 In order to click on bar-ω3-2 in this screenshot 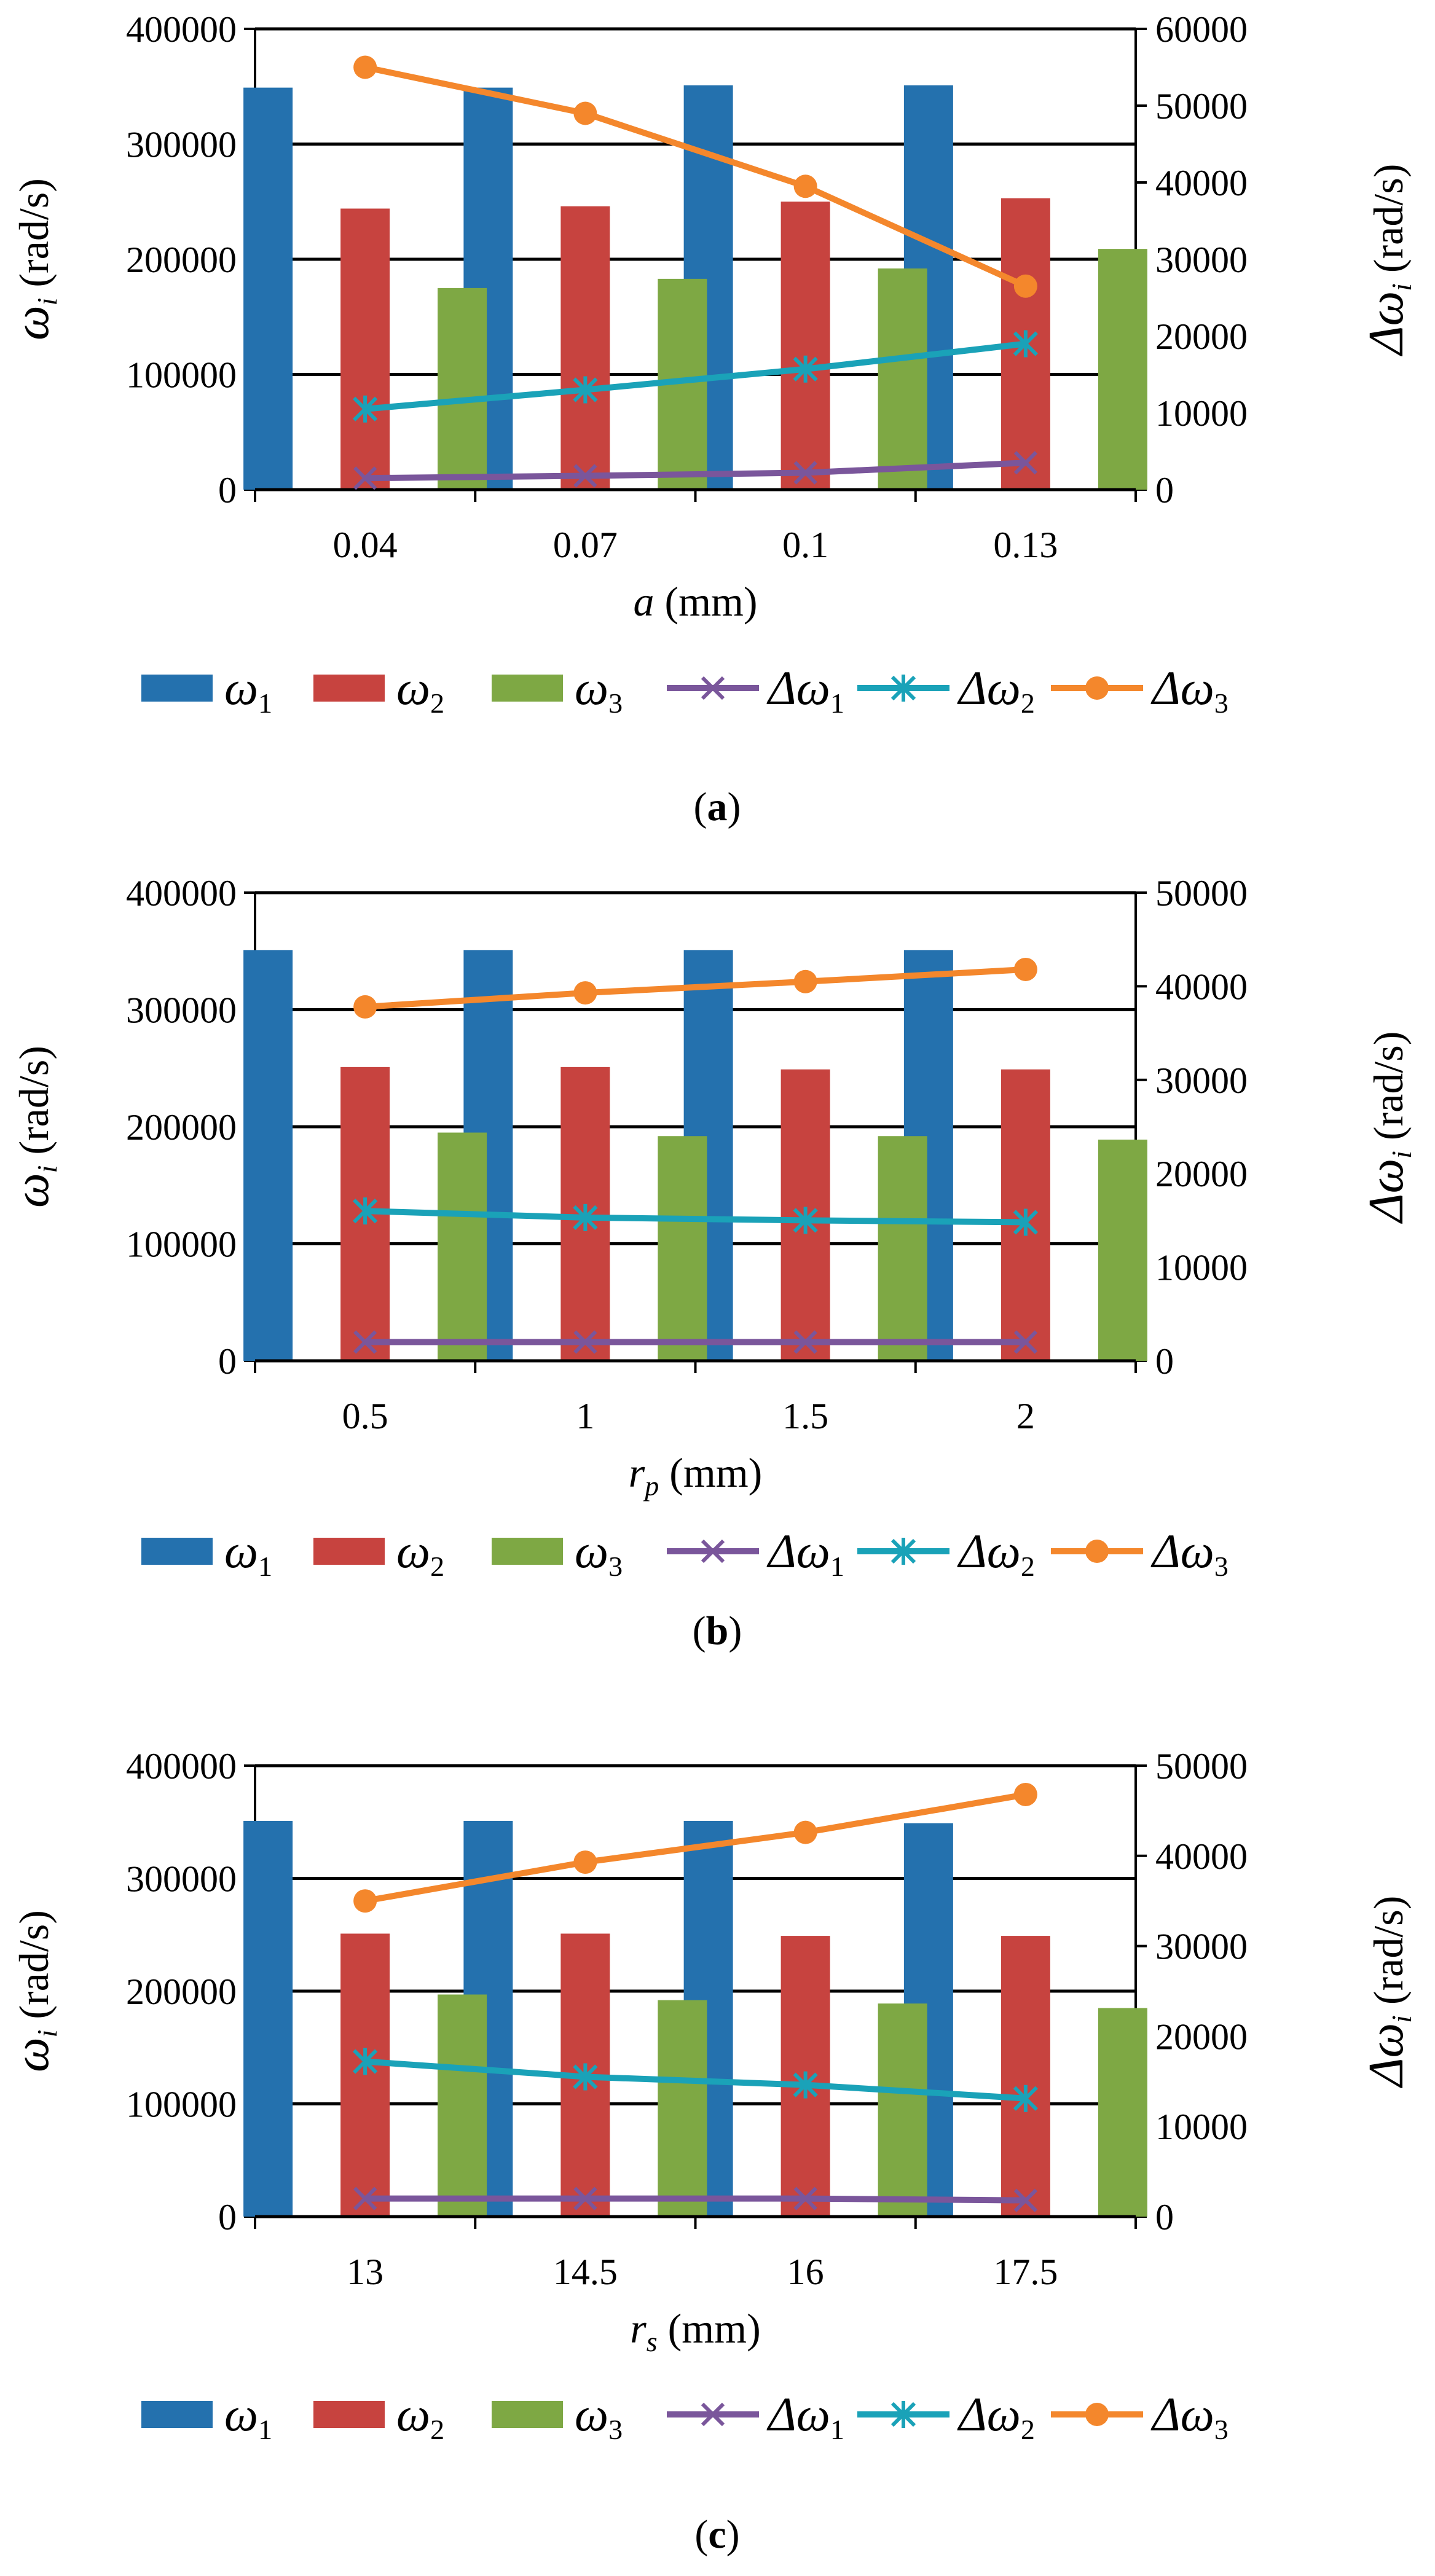, I will do `click(1122, 1250)`.